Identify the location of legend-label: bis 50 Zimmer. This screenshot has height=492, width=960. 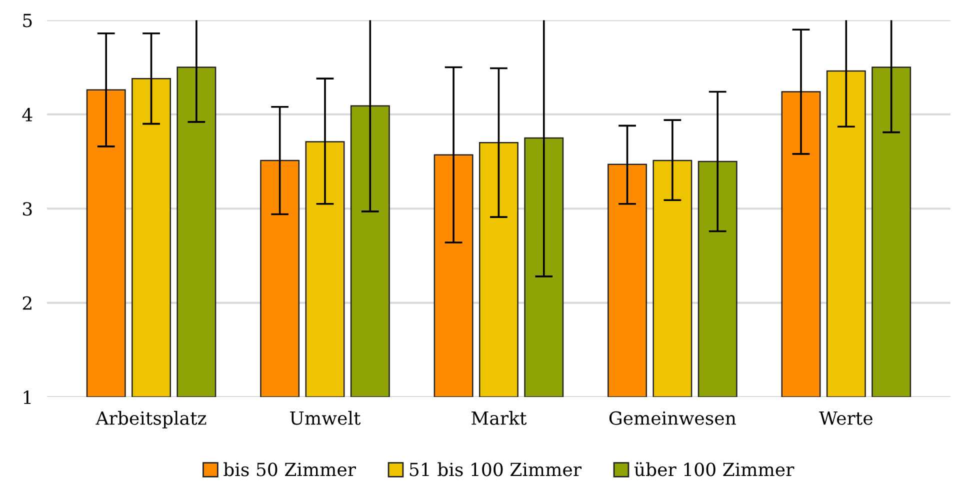
(290, 469).